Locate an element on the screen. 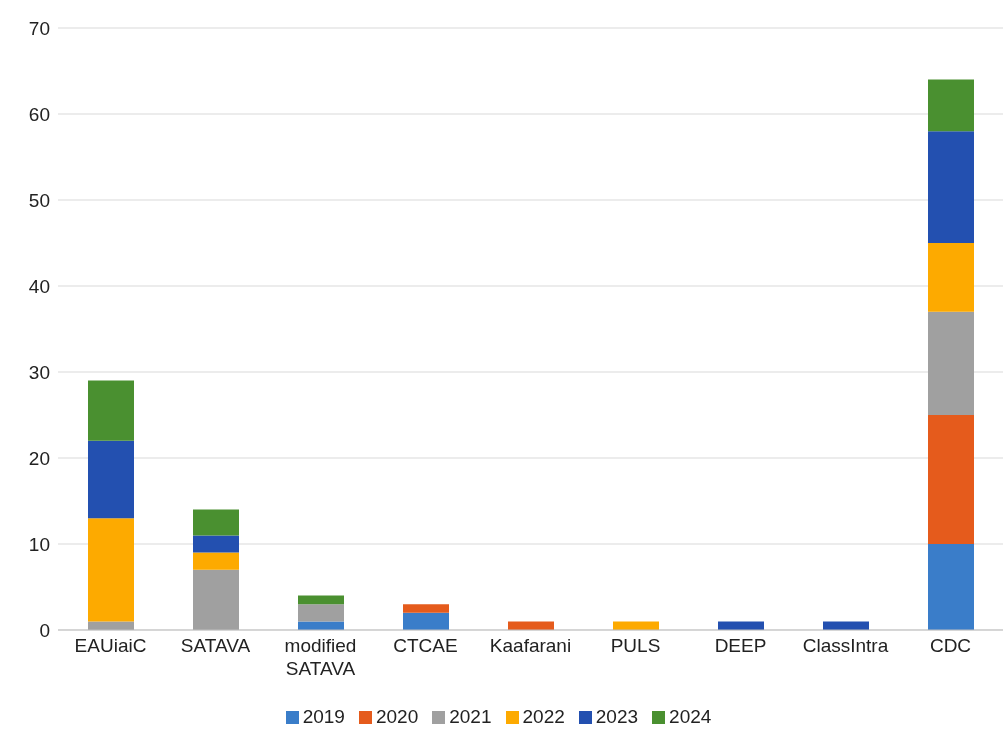 This screenshot has height=735, width=1007. y-tick-label: 0 is located at coordinates (44, 630).